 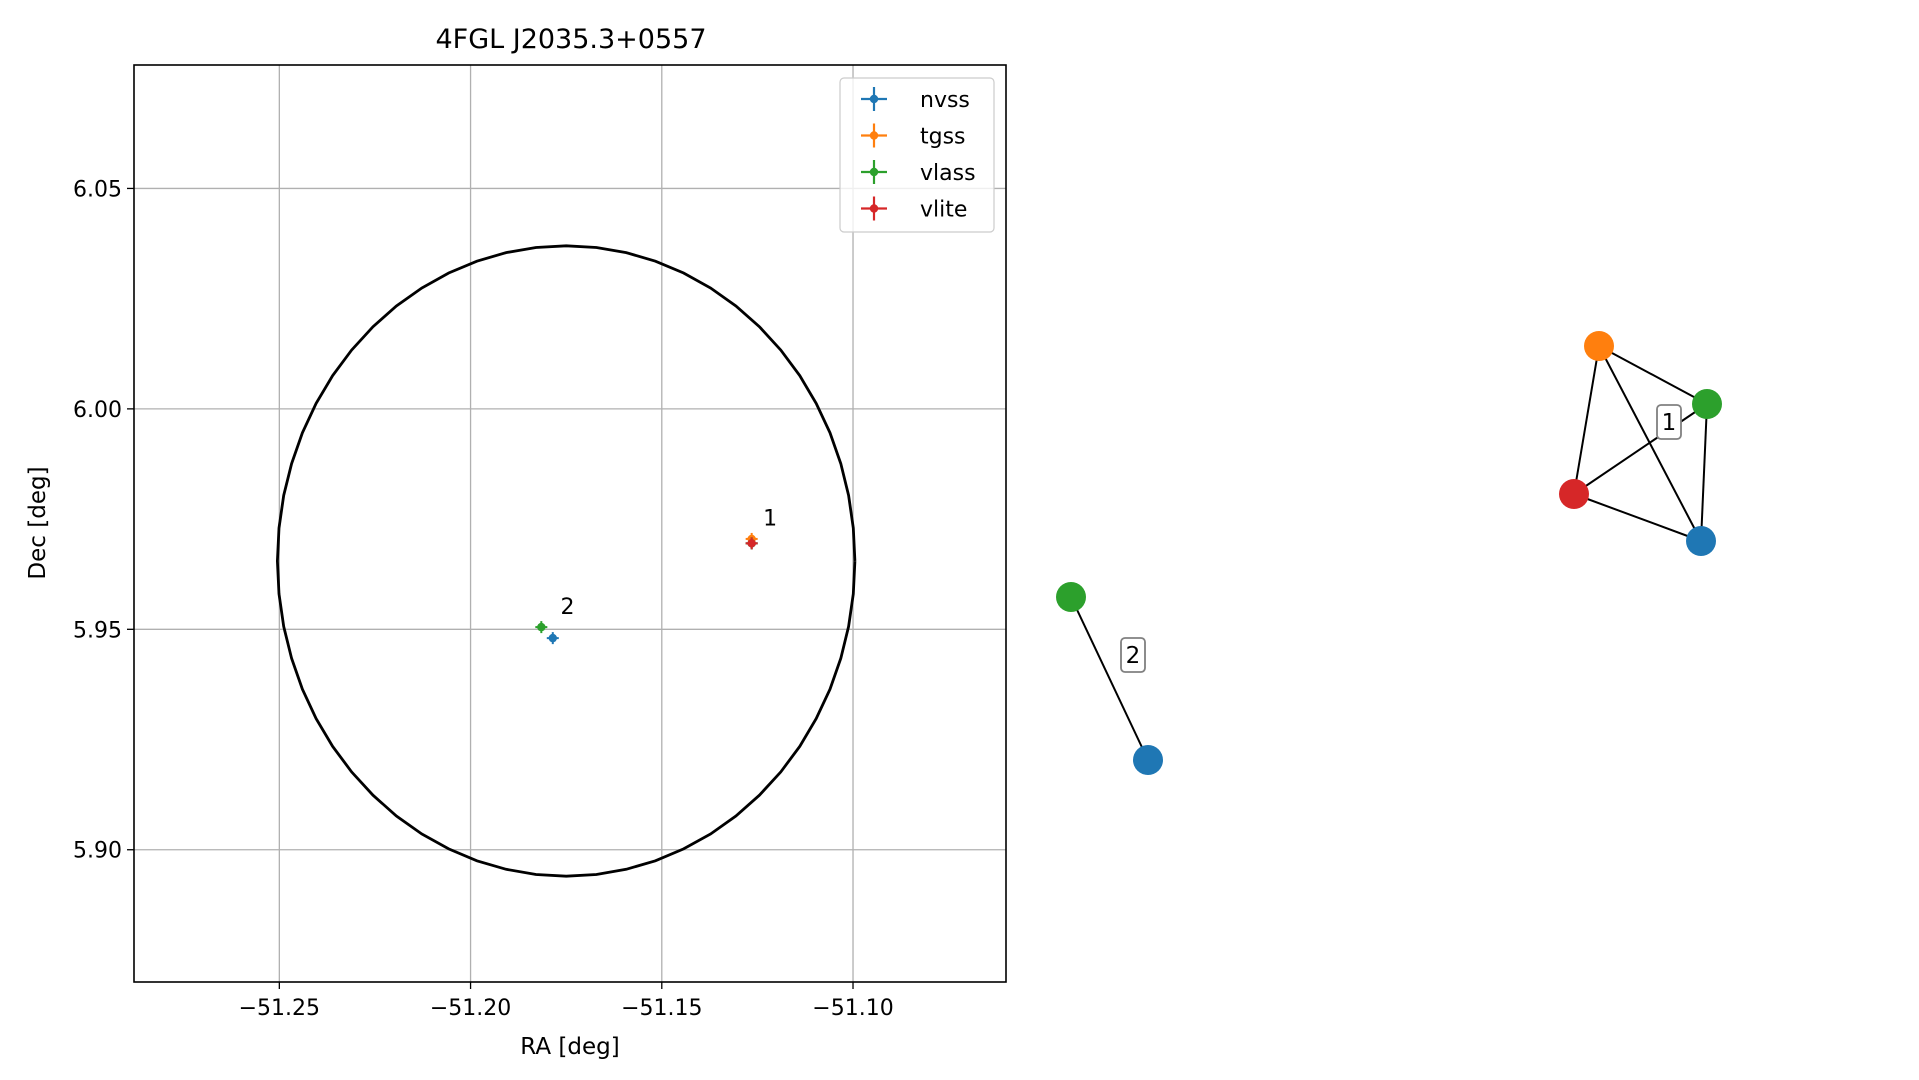 What do you see at coordinates (918, 173) in the screenshot?
I see `legend-entry-vlass: vlass` at bounding box center [918, 173].